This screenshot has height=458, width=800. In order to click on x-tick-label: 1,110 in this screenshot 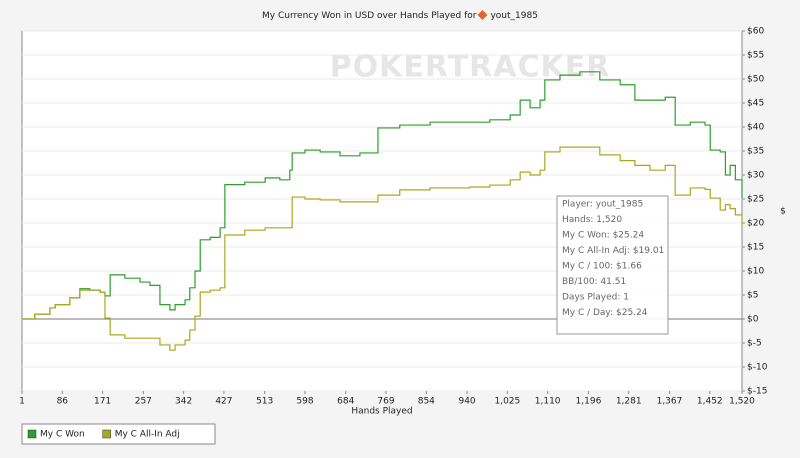, I will do `click(548, 402)`.